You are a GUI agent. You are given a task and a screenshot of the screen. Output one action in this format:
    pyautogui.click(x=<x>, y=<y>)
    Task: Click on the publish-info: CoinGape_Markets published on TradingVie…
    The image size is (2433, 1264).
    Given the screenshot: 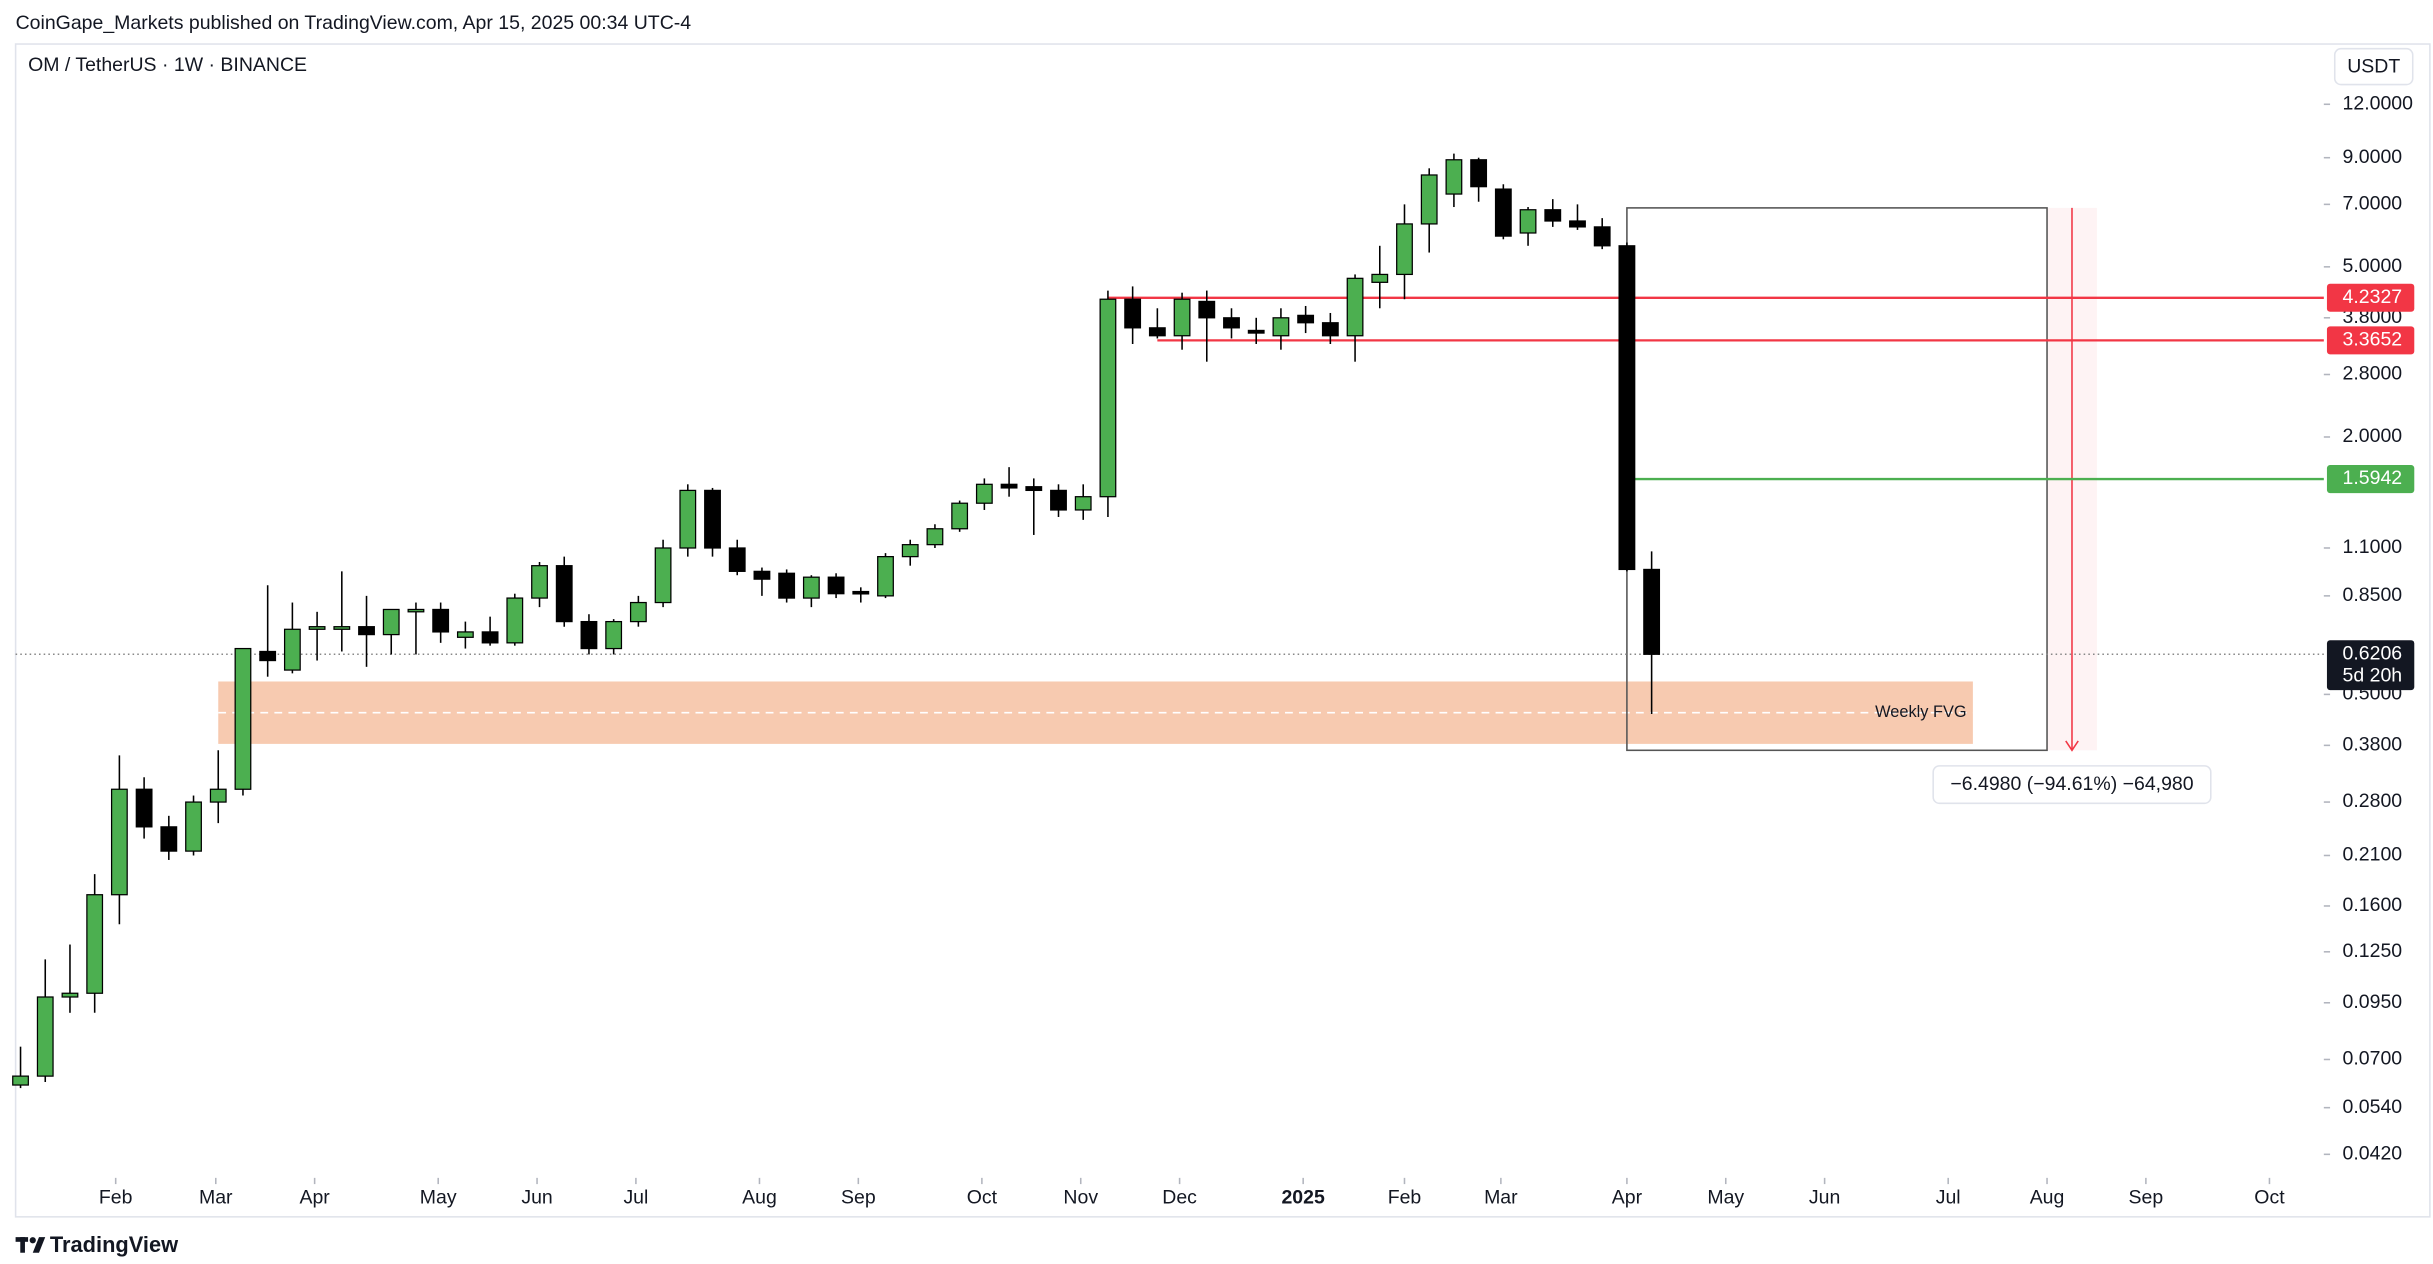 What is the action you would take?
    pyautogui.click(x=354, y=23)
    